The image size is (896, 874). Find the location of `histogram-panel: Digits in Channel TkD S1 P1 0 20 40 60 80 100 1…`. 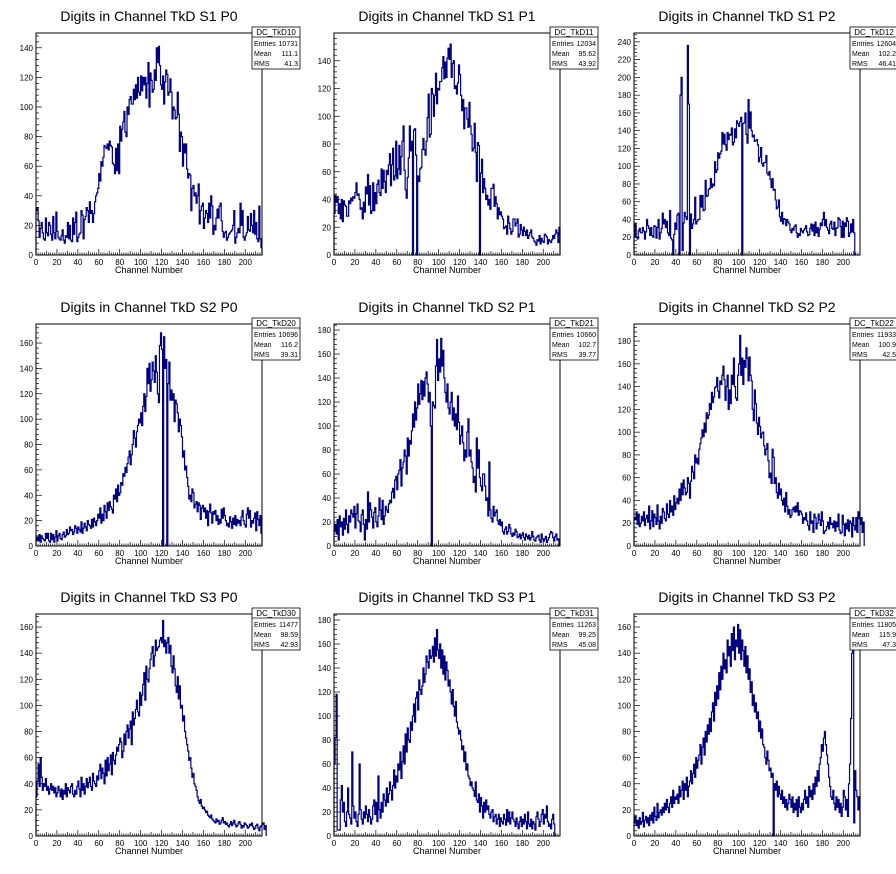

histogram-panel: Digits in Channel TkD S1 P1 0 20 40 60 80 100 1… is located at coordinates (458, 141).